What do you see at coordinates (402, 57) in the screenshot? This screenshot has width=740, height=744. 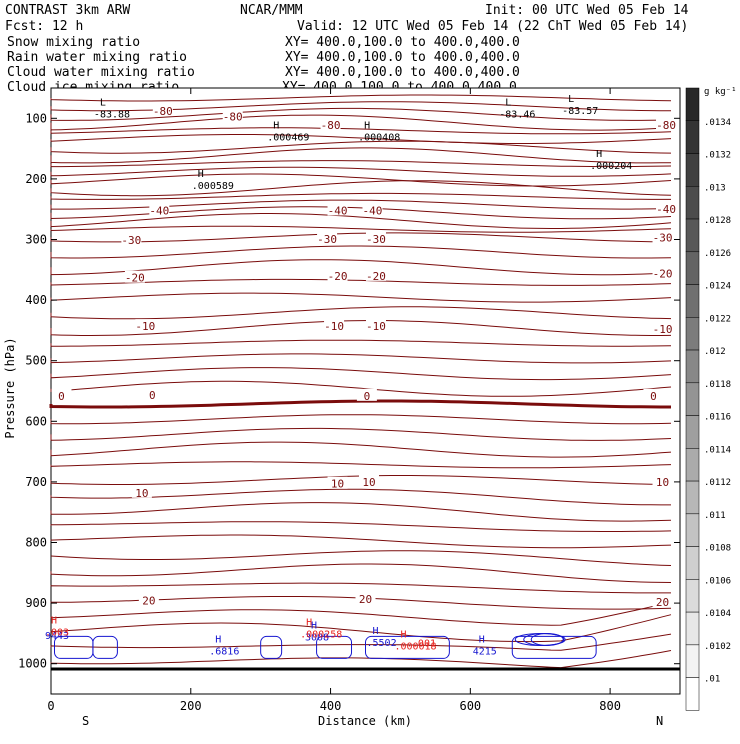 I see `field-rain-xy: XY= 400.0,100.0 to 400.0,400.0` at bounding box center [402, 57].